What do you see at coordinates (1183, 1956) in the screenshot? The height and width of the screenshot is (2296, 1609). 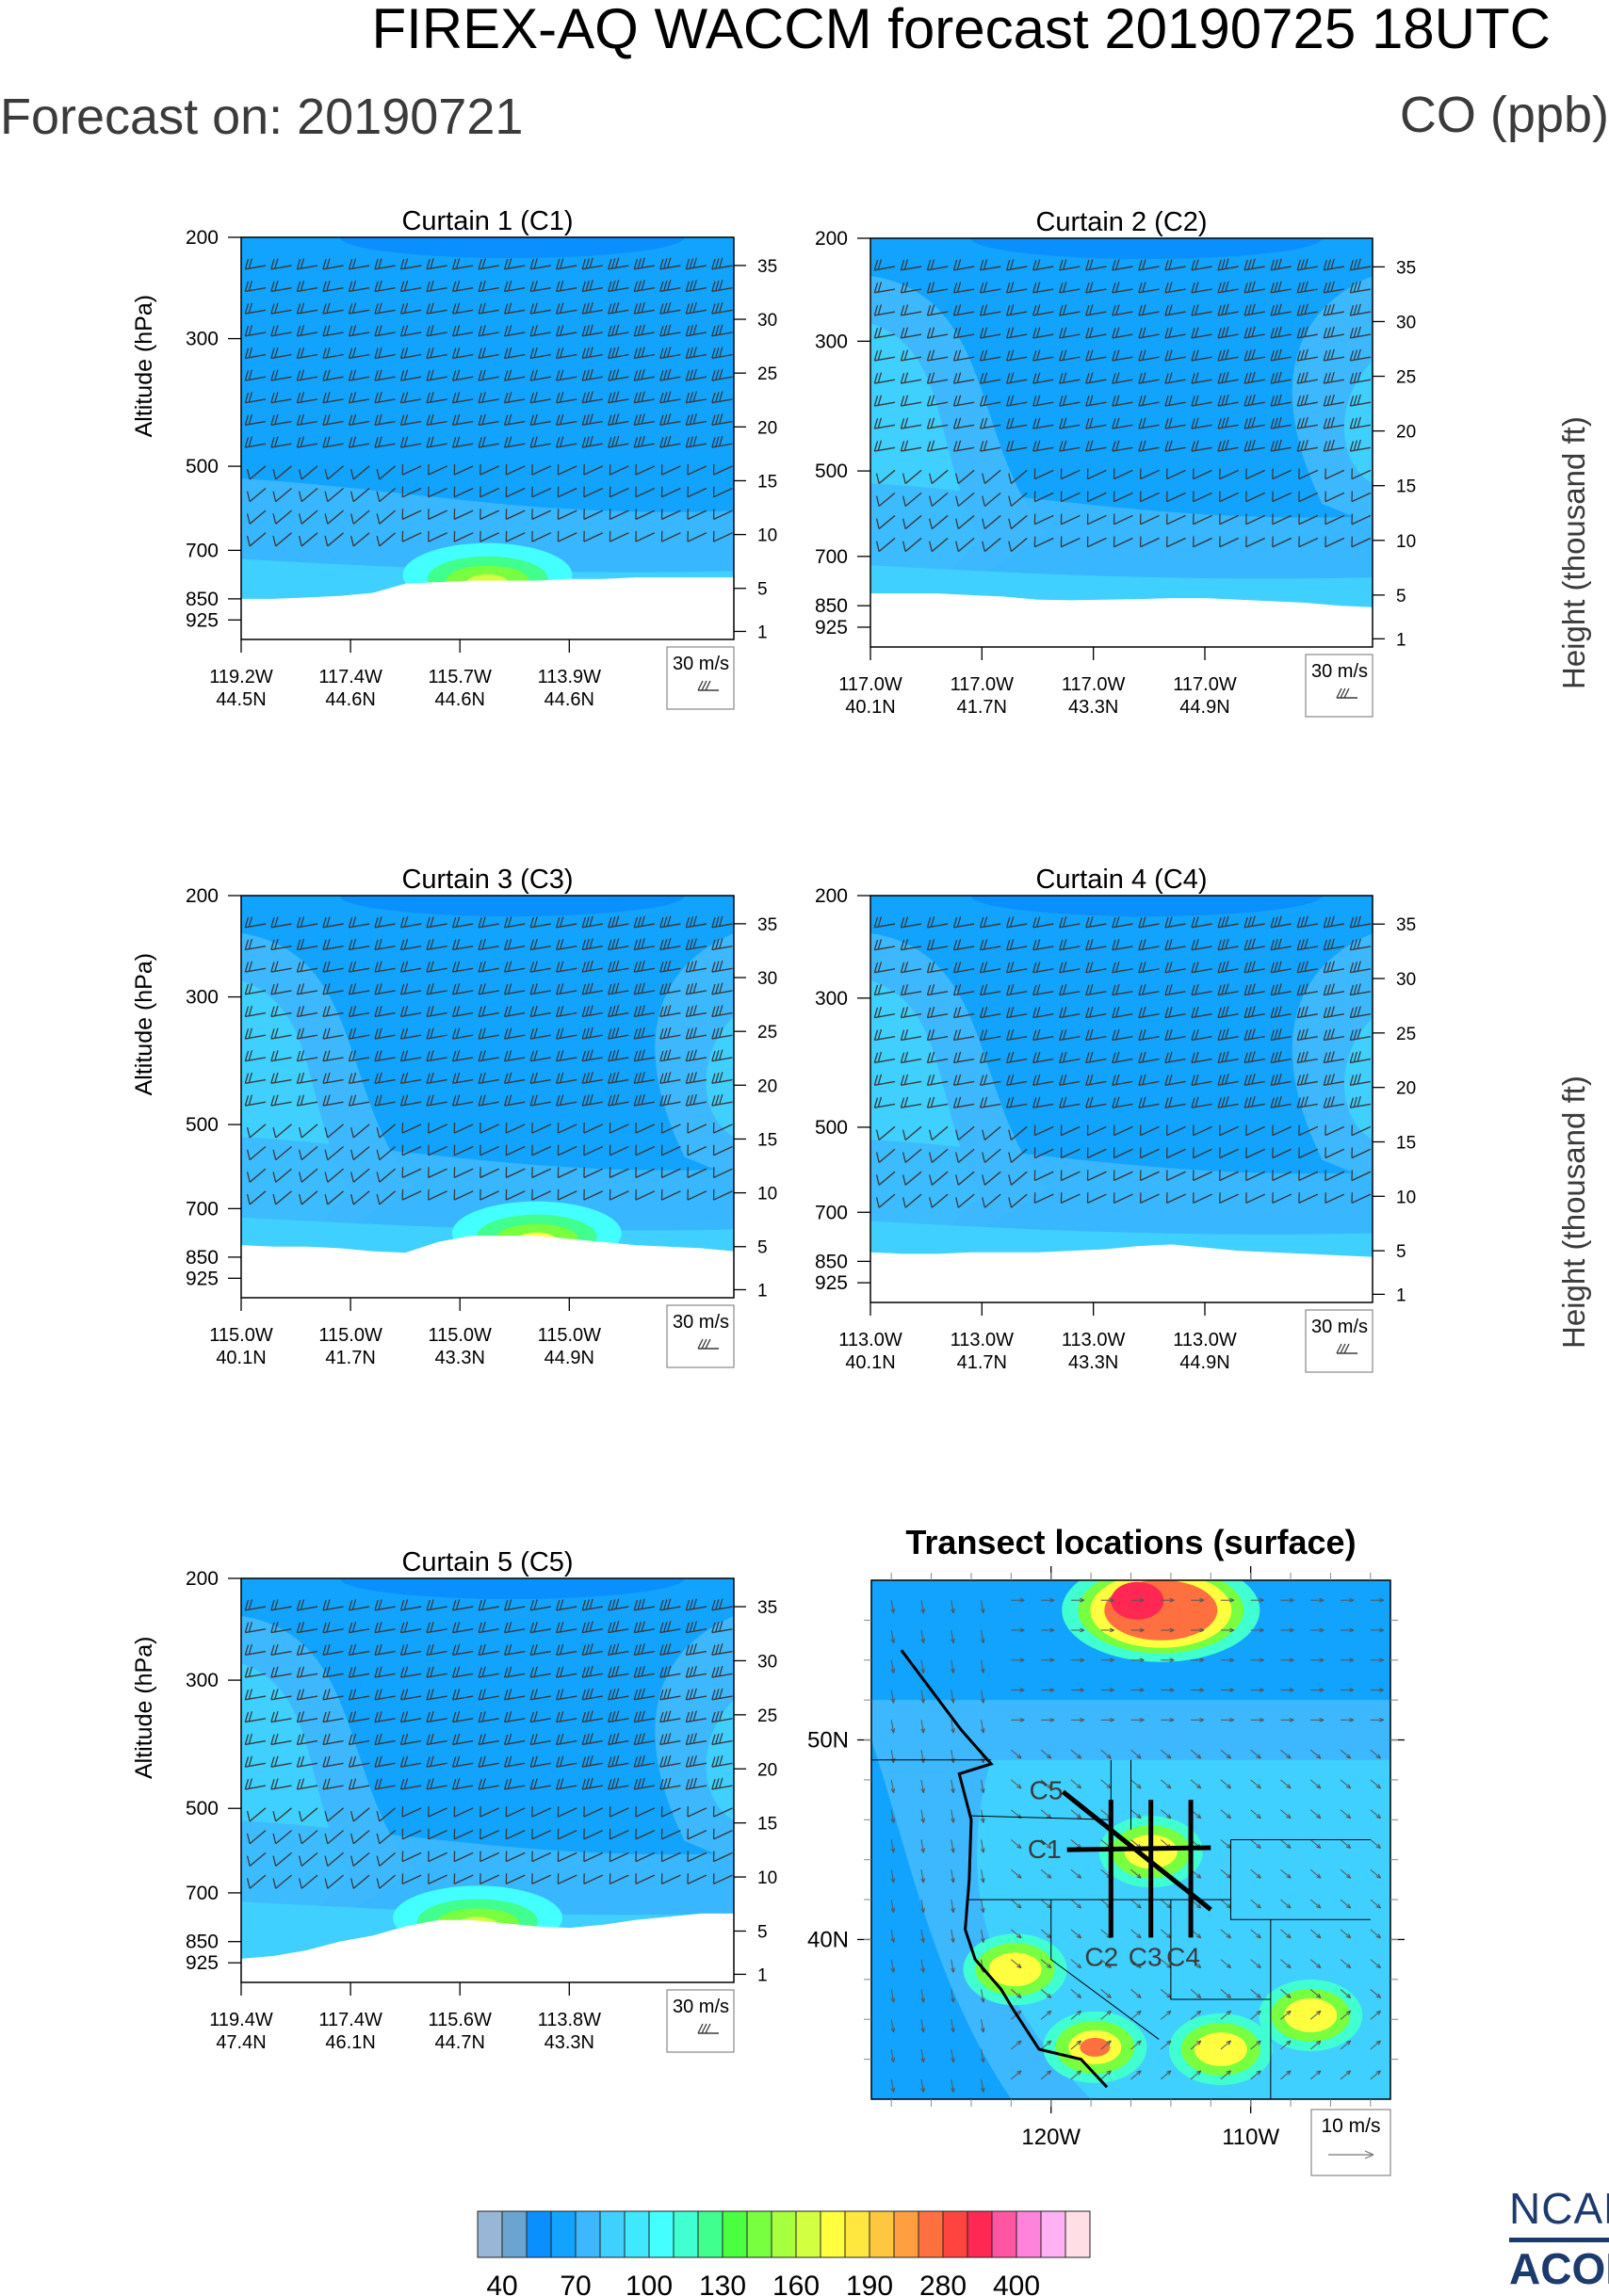 I see `transect-label-c4: C4` at bounding box center [1183, 1956].